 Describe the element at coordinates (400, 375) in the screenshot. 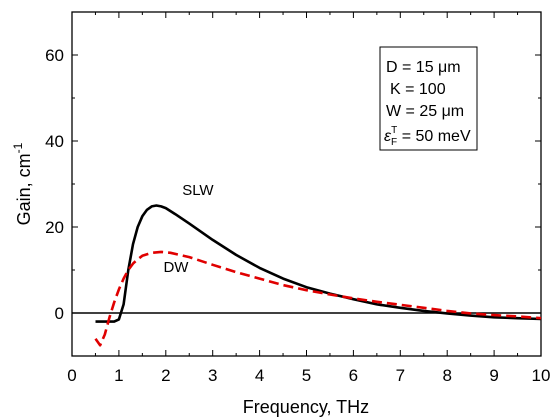

I see `x-tick-label: 7` at that location.